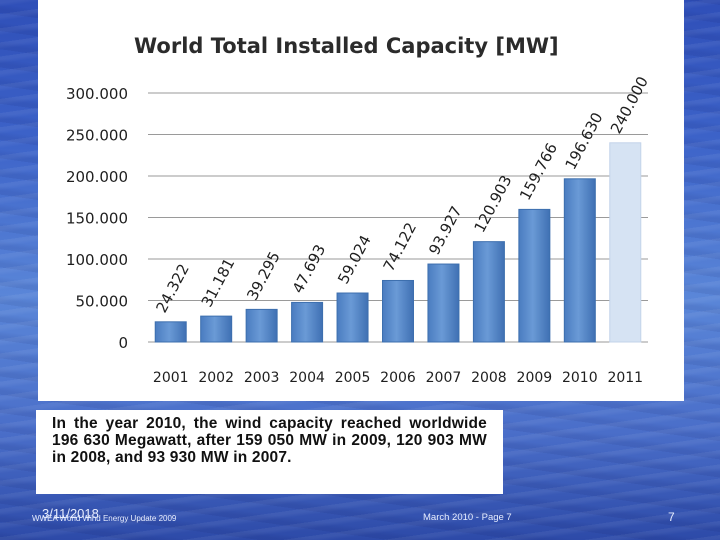 The width and height of the screenshot is (720, 540). What do you see at coordinates (398, 311) in the screenshot?
I see `bar-2006` at bounding box center [398, 311].